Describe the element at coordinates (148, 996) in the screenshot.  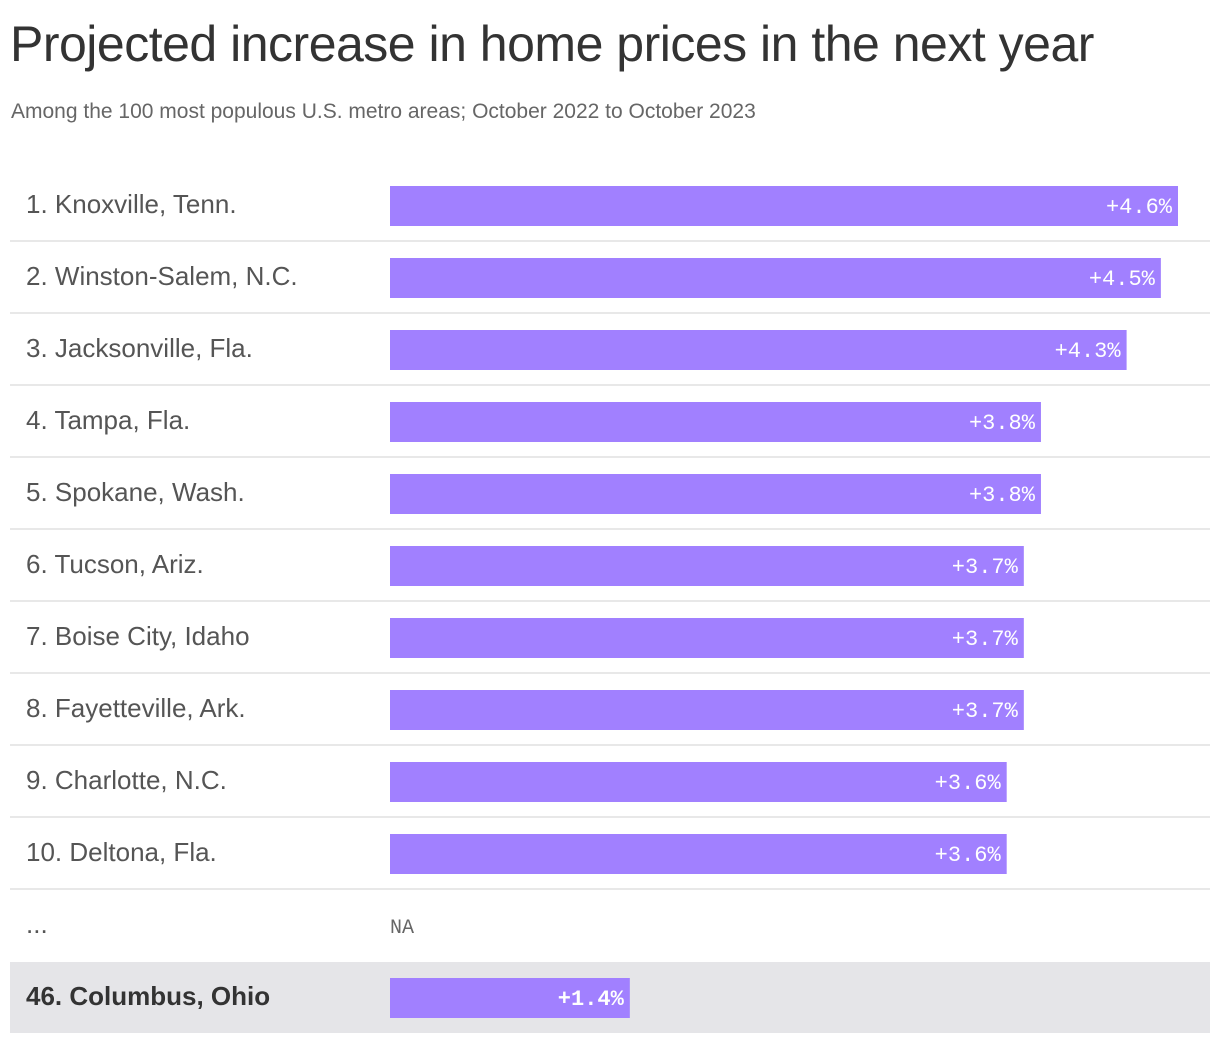
I see `row-label: 46. Columbus, Ohio` at that location.